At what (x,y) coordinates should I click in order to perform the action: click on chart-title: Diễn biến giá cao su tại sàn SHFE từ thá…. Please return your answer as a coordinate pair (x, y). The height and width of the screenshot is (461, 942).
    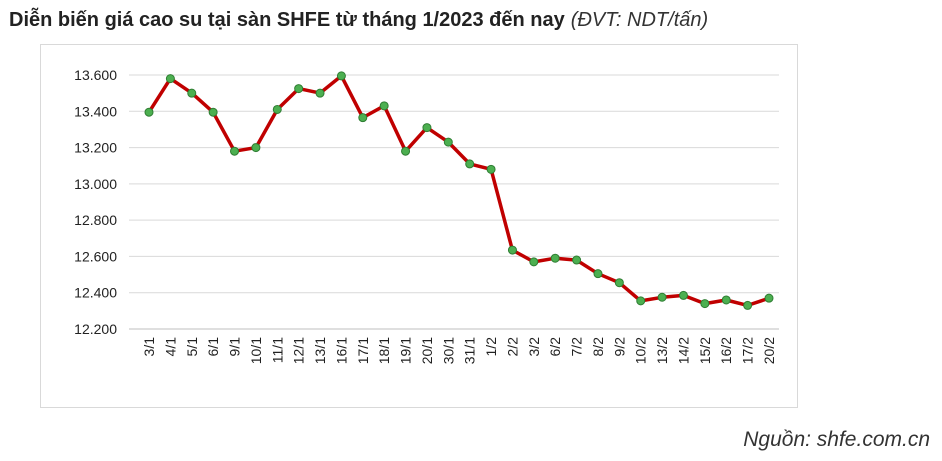
    Looking at the image, I should click on (358, 20).